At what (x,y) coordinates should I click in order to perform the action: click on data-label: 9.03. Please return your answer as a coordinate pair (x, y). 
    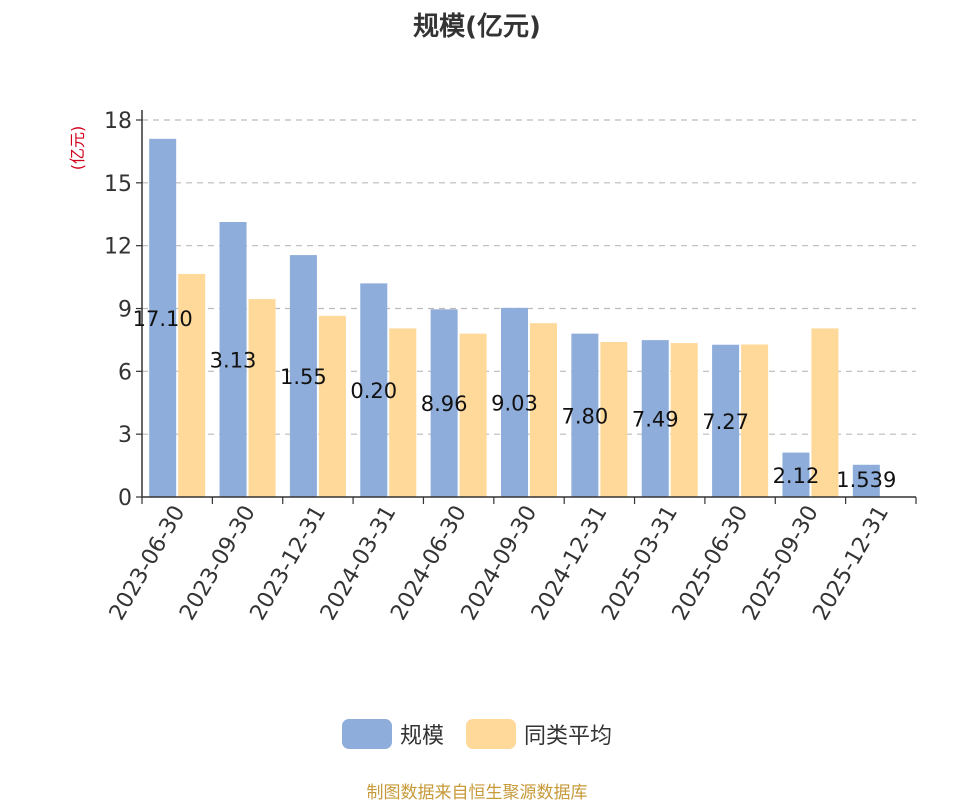
    Looking at the image, I should click on (514, 403).